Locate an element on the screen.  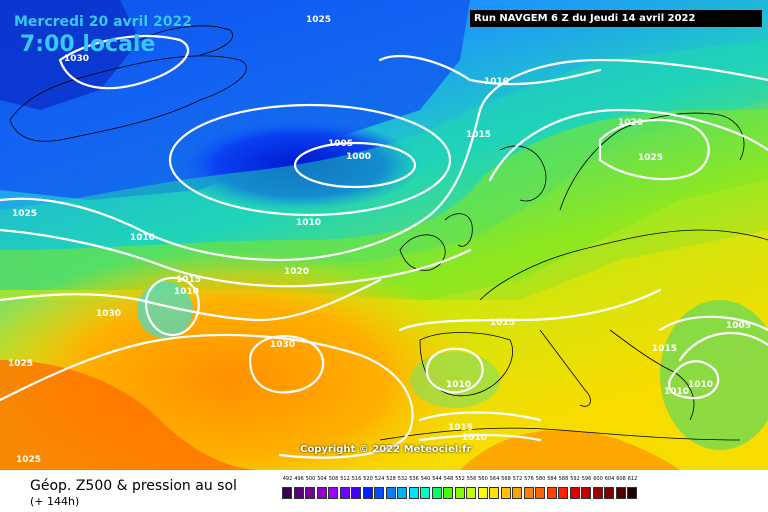
forecast-date: Mercredi 20 avril 2022 is located at coordinates (103, 22).